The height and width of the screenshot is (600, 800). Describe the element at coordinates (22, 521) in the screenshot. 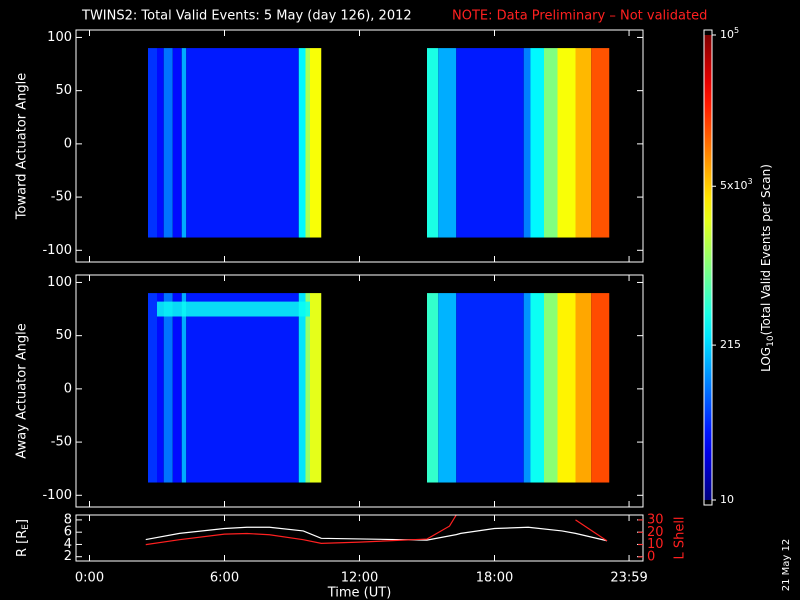

I see `label-part: ]` at that location.